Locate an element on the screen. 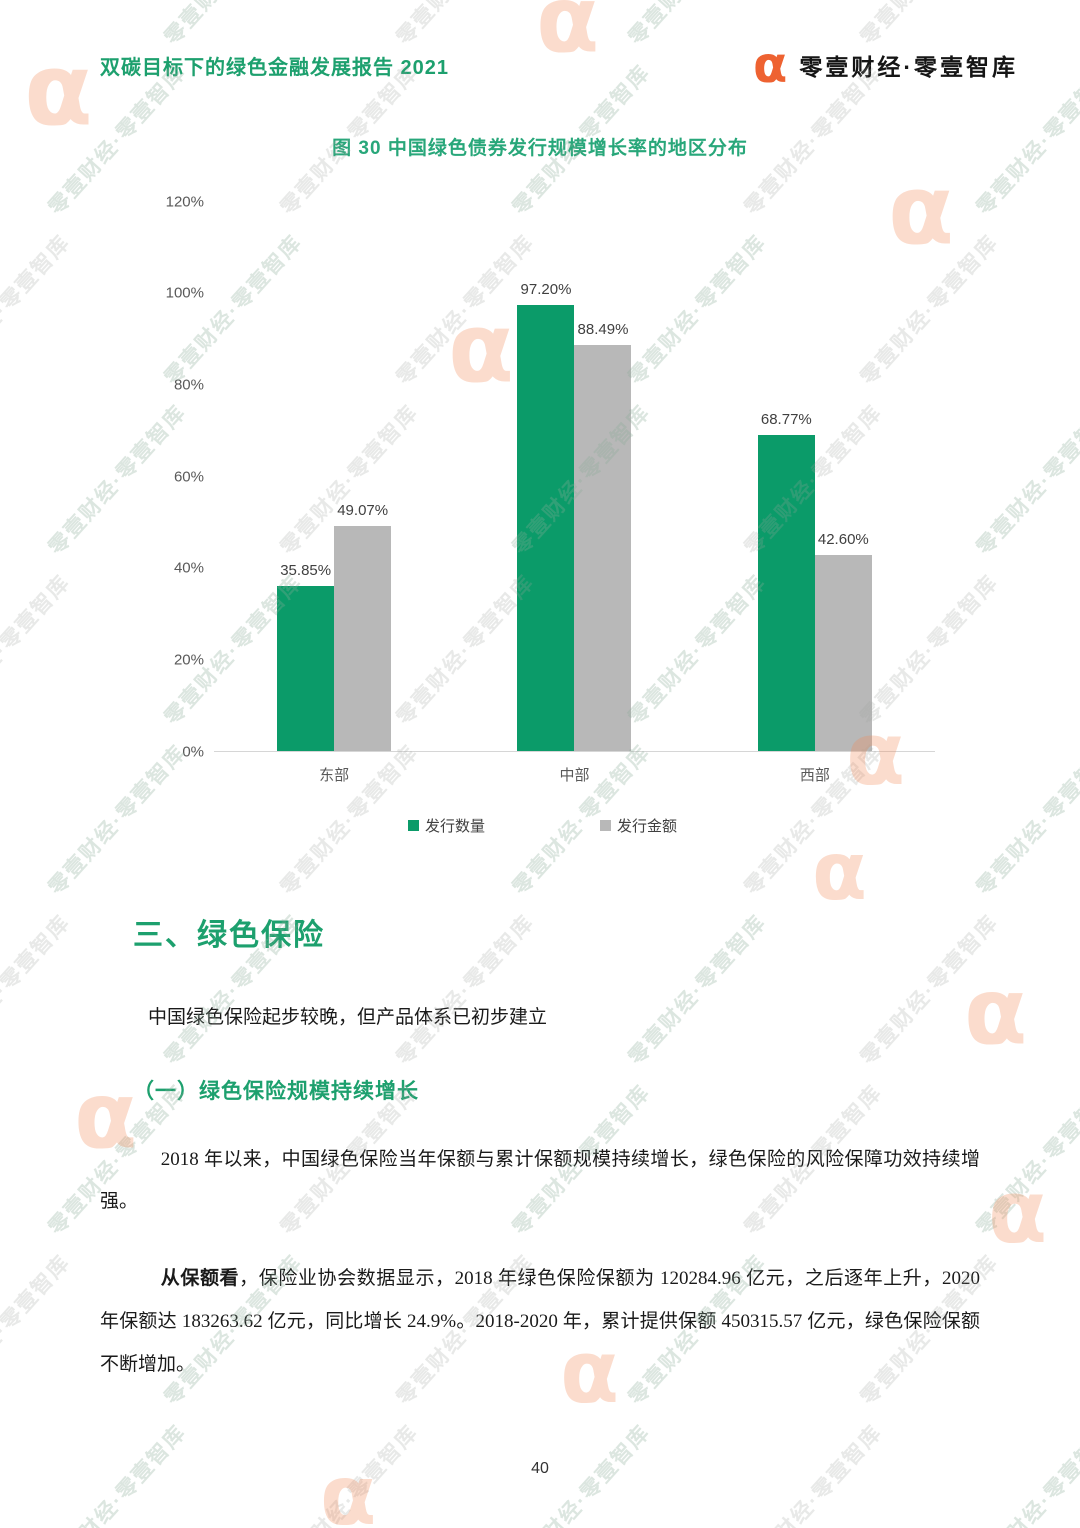  bar-group: 97.20% 88.49% is located at coordinates (574, 476).